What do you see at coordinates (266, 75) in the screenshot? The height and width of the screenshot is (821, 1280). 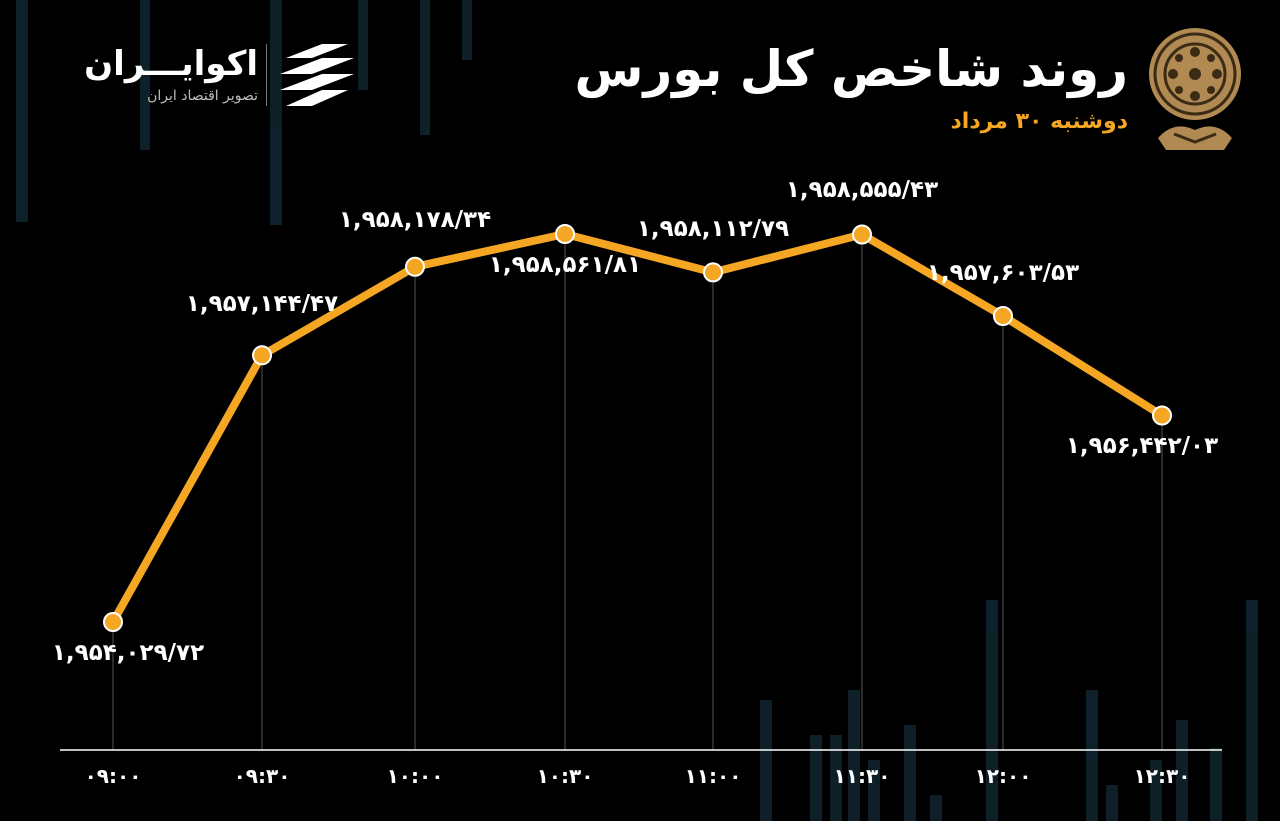 I see `logo-divider` at bounding box center [266, 75].